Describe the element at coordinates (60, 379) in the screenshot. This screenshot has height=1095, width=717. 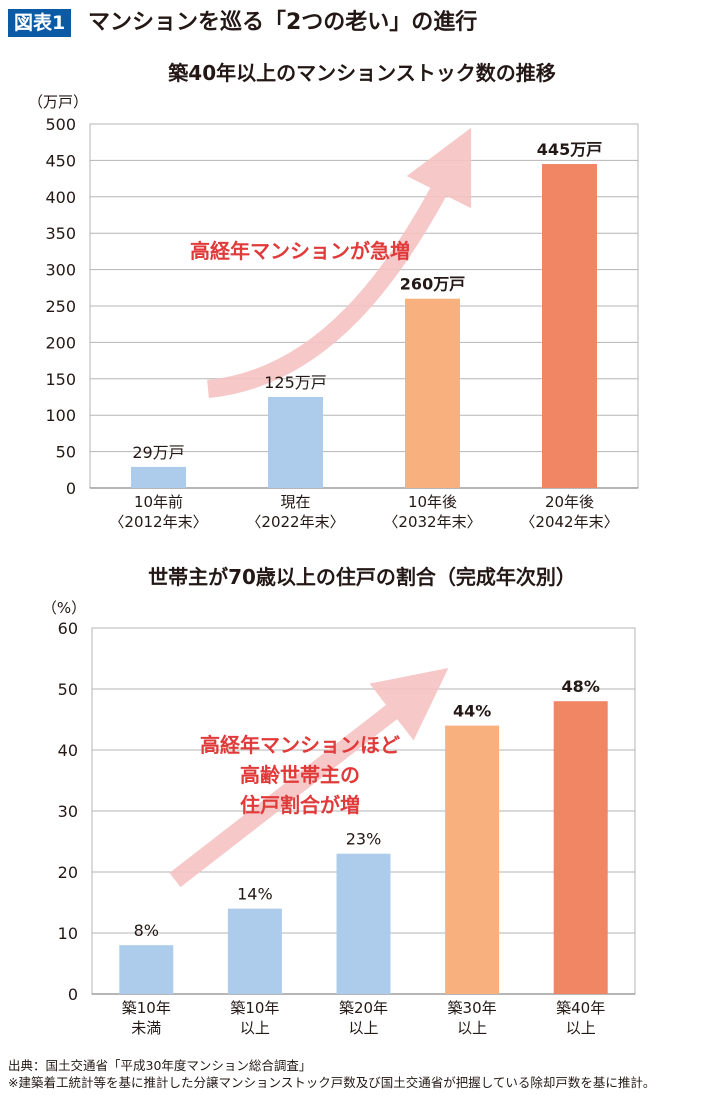
I see `chart-0-ytick-label: 150` at that location.